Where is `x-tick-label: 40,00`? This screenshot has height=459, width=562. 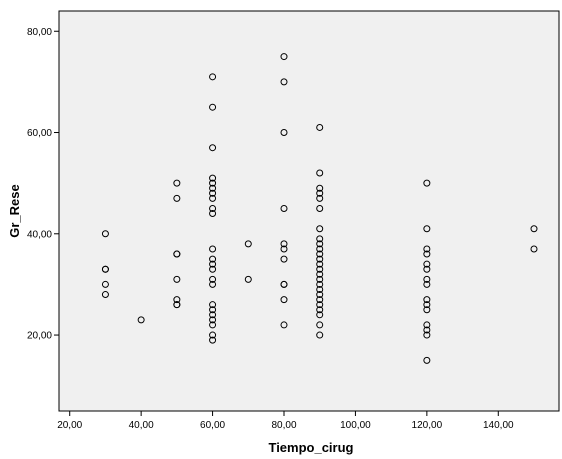 x-tick-label: 40,00 is located at coordinates (141, 425).